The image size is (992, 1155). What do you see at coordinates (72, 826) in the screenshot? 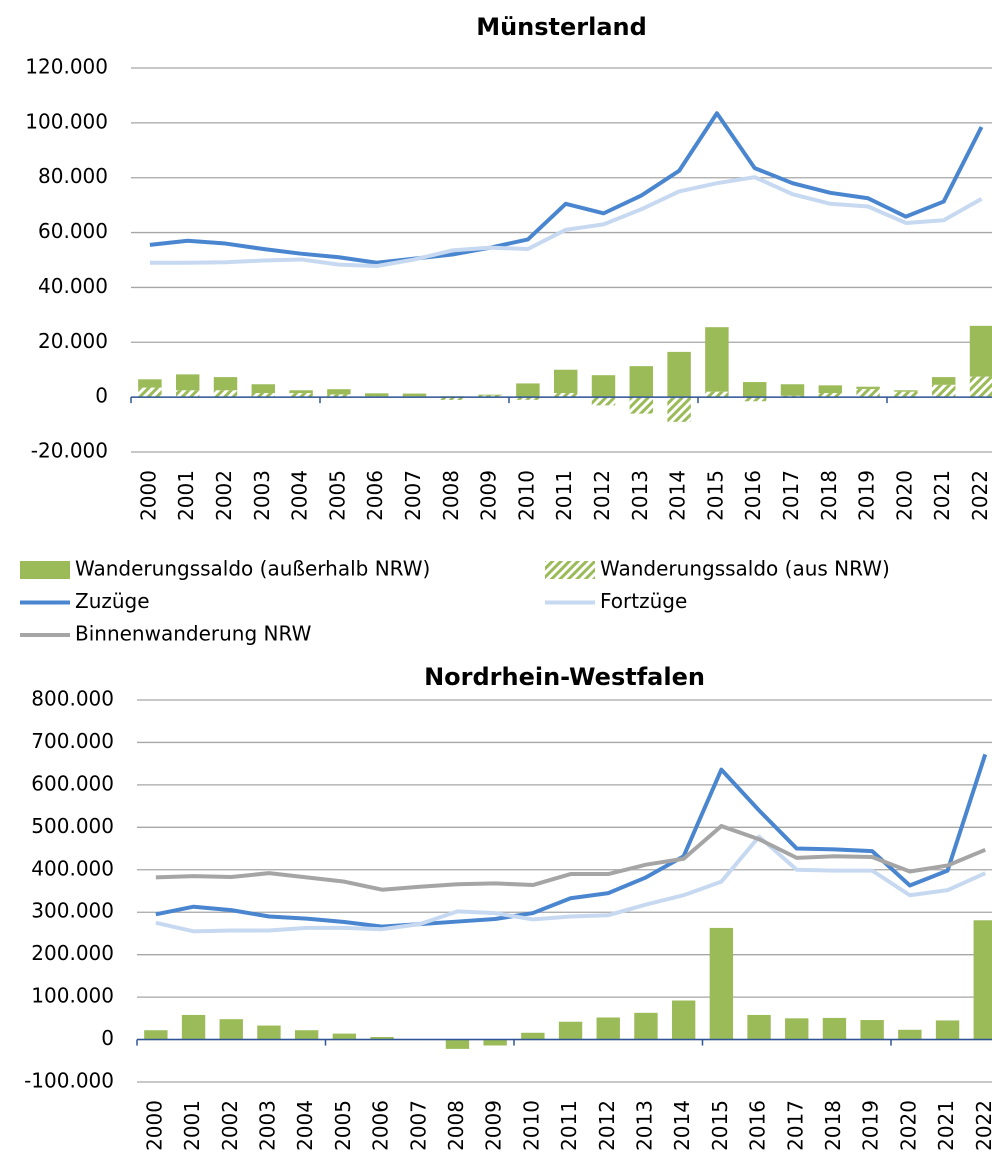
I see `y-tick-label: 500.000` at bounding box center [72, 826].